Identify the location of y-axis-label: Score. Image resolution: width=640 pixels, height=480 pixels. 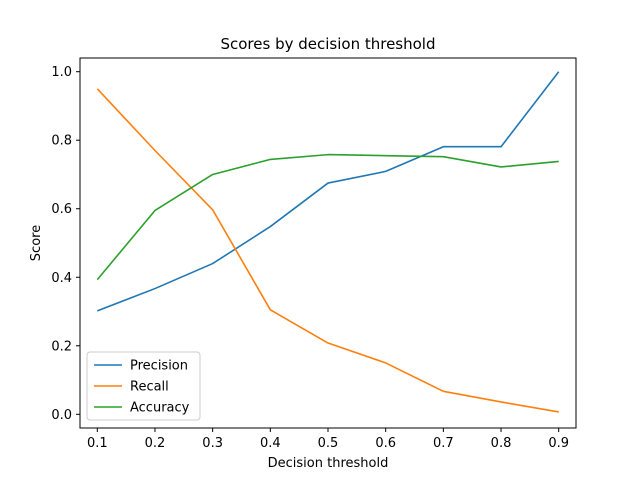
(36, 243).